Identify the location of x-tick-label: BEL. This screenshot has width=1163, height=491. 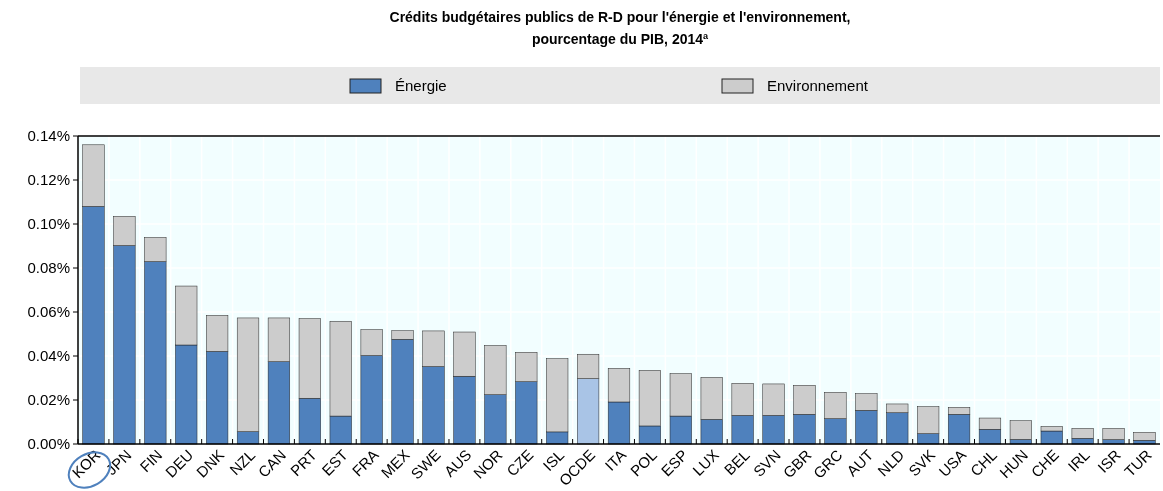
(736, 462).